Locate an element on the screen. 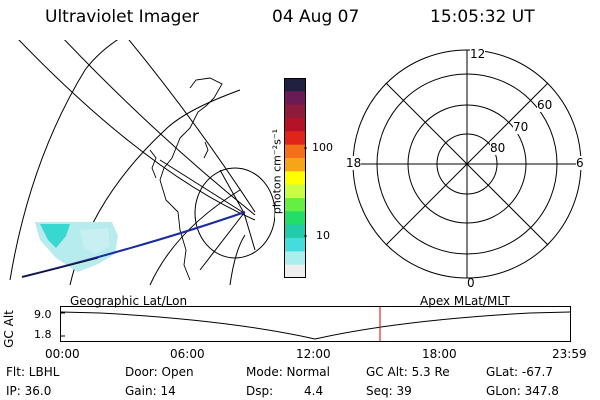 The height and width of the screenshot is (400, 600). gain-status: Gain: 14 is located at coordinates (150, 391).